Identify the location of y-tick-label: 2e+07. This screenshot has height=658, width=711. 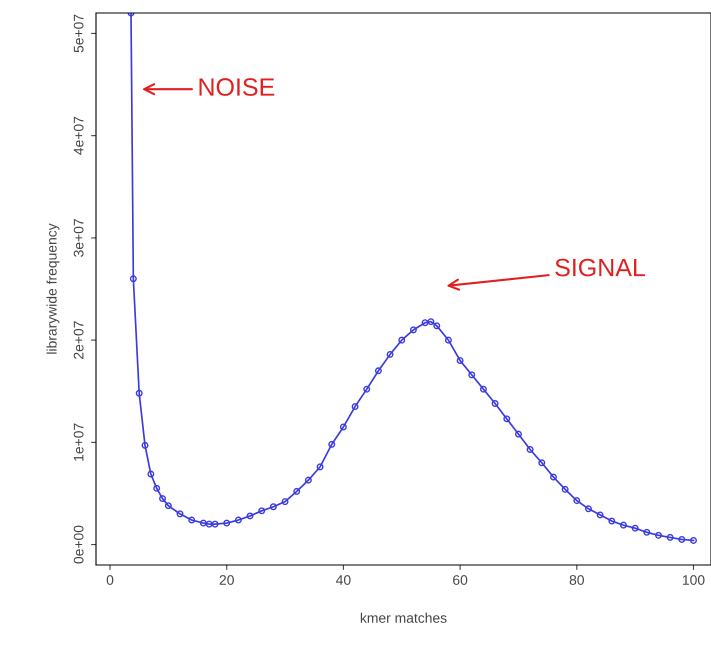
(79, 340).